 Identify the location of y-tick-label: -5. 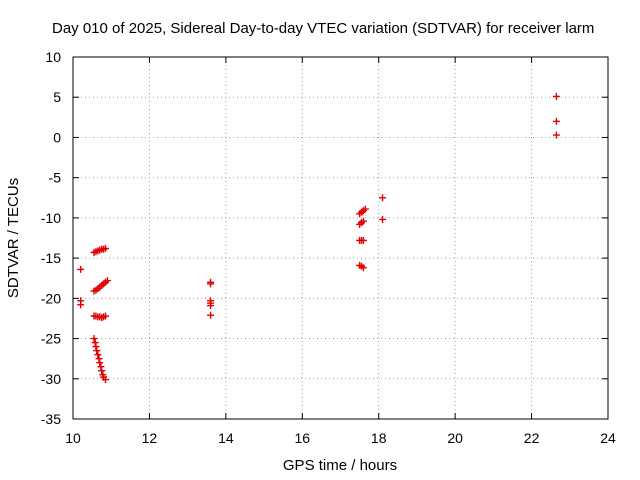
(55, 178).